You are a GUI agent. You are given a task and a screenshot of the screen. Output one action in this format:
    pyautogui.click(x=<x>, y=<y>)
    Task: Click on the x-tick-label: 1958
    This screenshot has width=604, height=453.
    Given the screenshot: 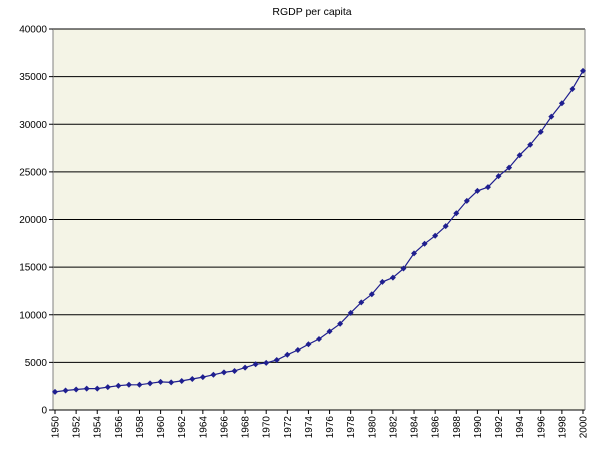 What is the action you would take?
    pyautogui.click(x=140, y=427)
    